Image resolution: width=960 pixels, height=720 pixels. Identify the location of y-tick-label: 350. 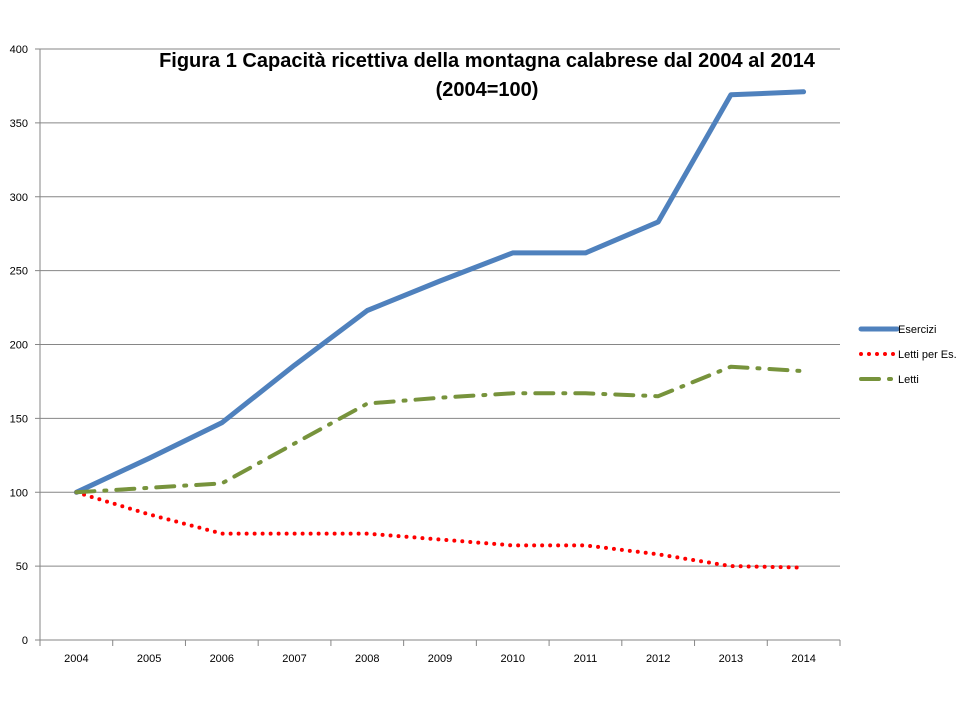
(19, 124).